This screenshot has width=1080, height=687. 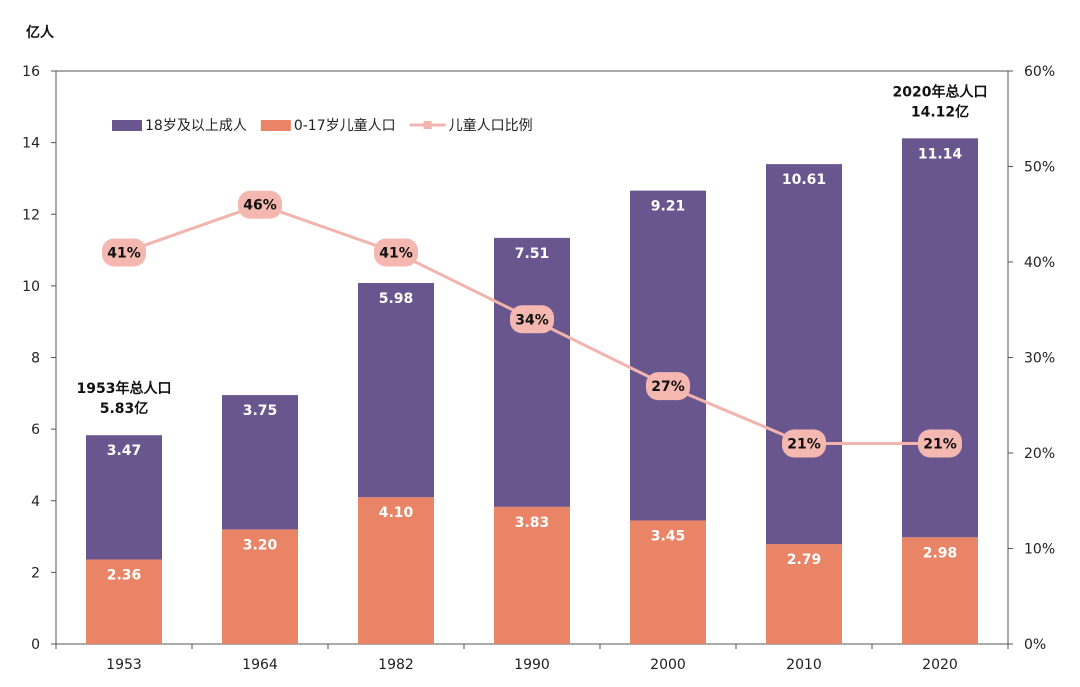 What do you see at coordinates (491, 125) in the screenshot?
I see `legend-label: 儿童人口比例` at bounding box center [491, 125].